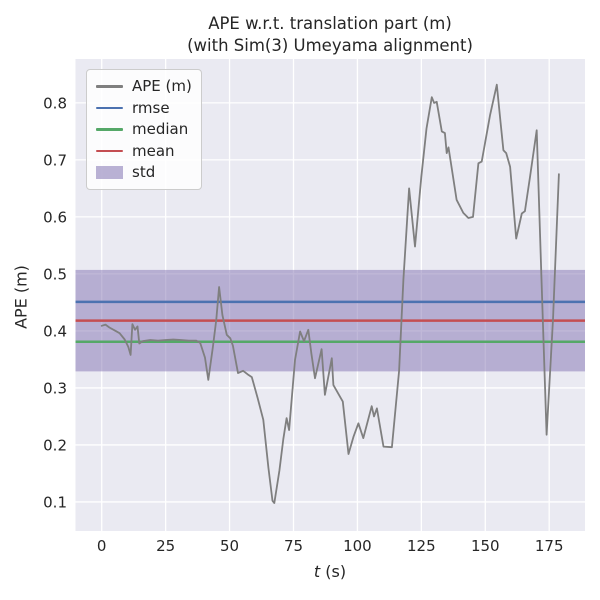 The width and height of the screenshot is (600, 600). I want to click on y-tick-label: 0.5, so click(55, 274).